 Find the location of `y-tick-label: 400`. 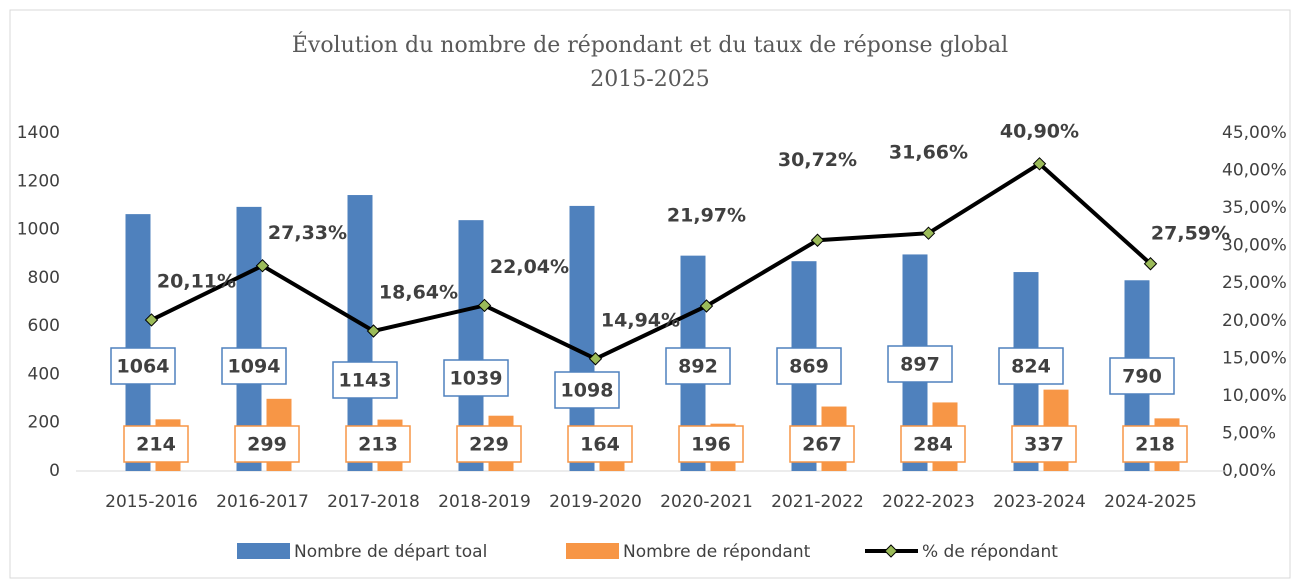

y-tick-label: 400 is located at coordinates (44, 374).